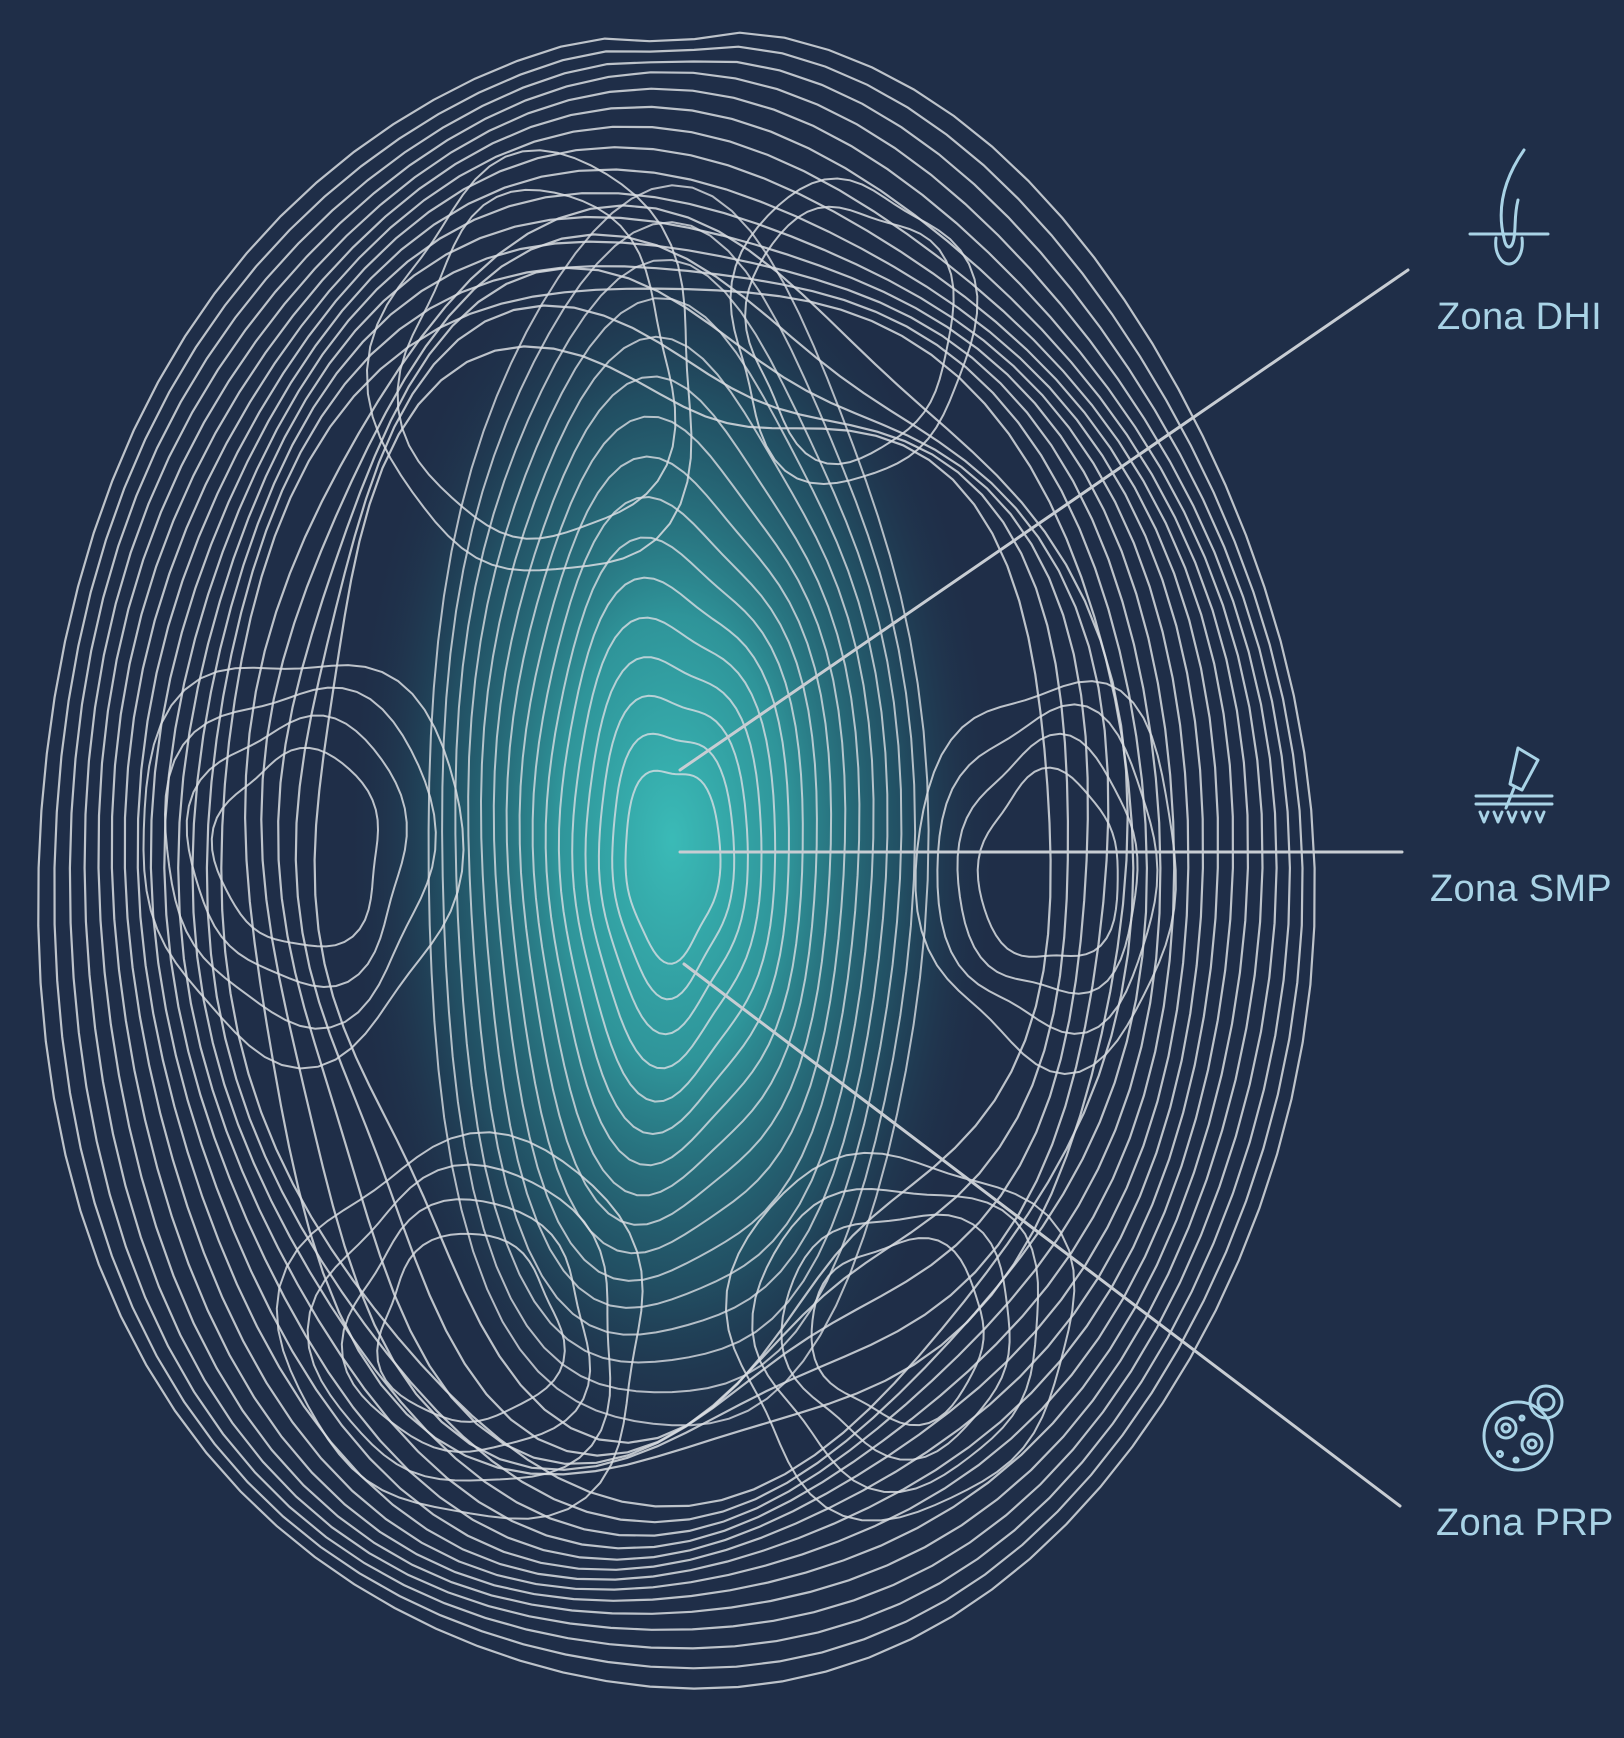  I want to click on hair-follicle-icon, so click(1509, 207).